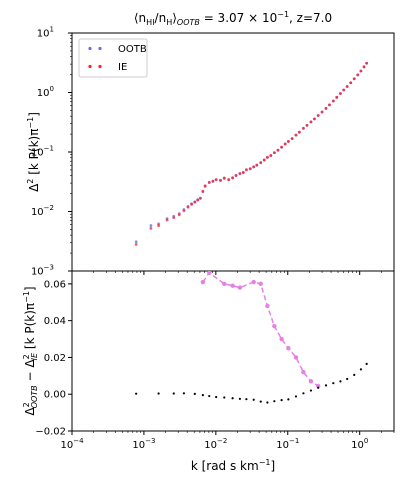 The image size is (407, 488). I want to click on y-tick-label: 10⁻², so click(42, 211).